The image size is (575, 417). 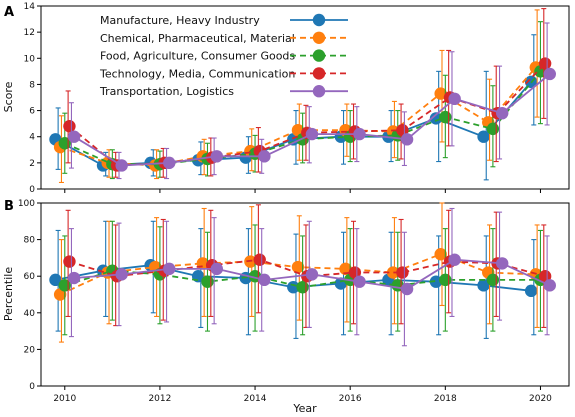 I want to click on ytick-label: 100, so click(x=26, y=204).